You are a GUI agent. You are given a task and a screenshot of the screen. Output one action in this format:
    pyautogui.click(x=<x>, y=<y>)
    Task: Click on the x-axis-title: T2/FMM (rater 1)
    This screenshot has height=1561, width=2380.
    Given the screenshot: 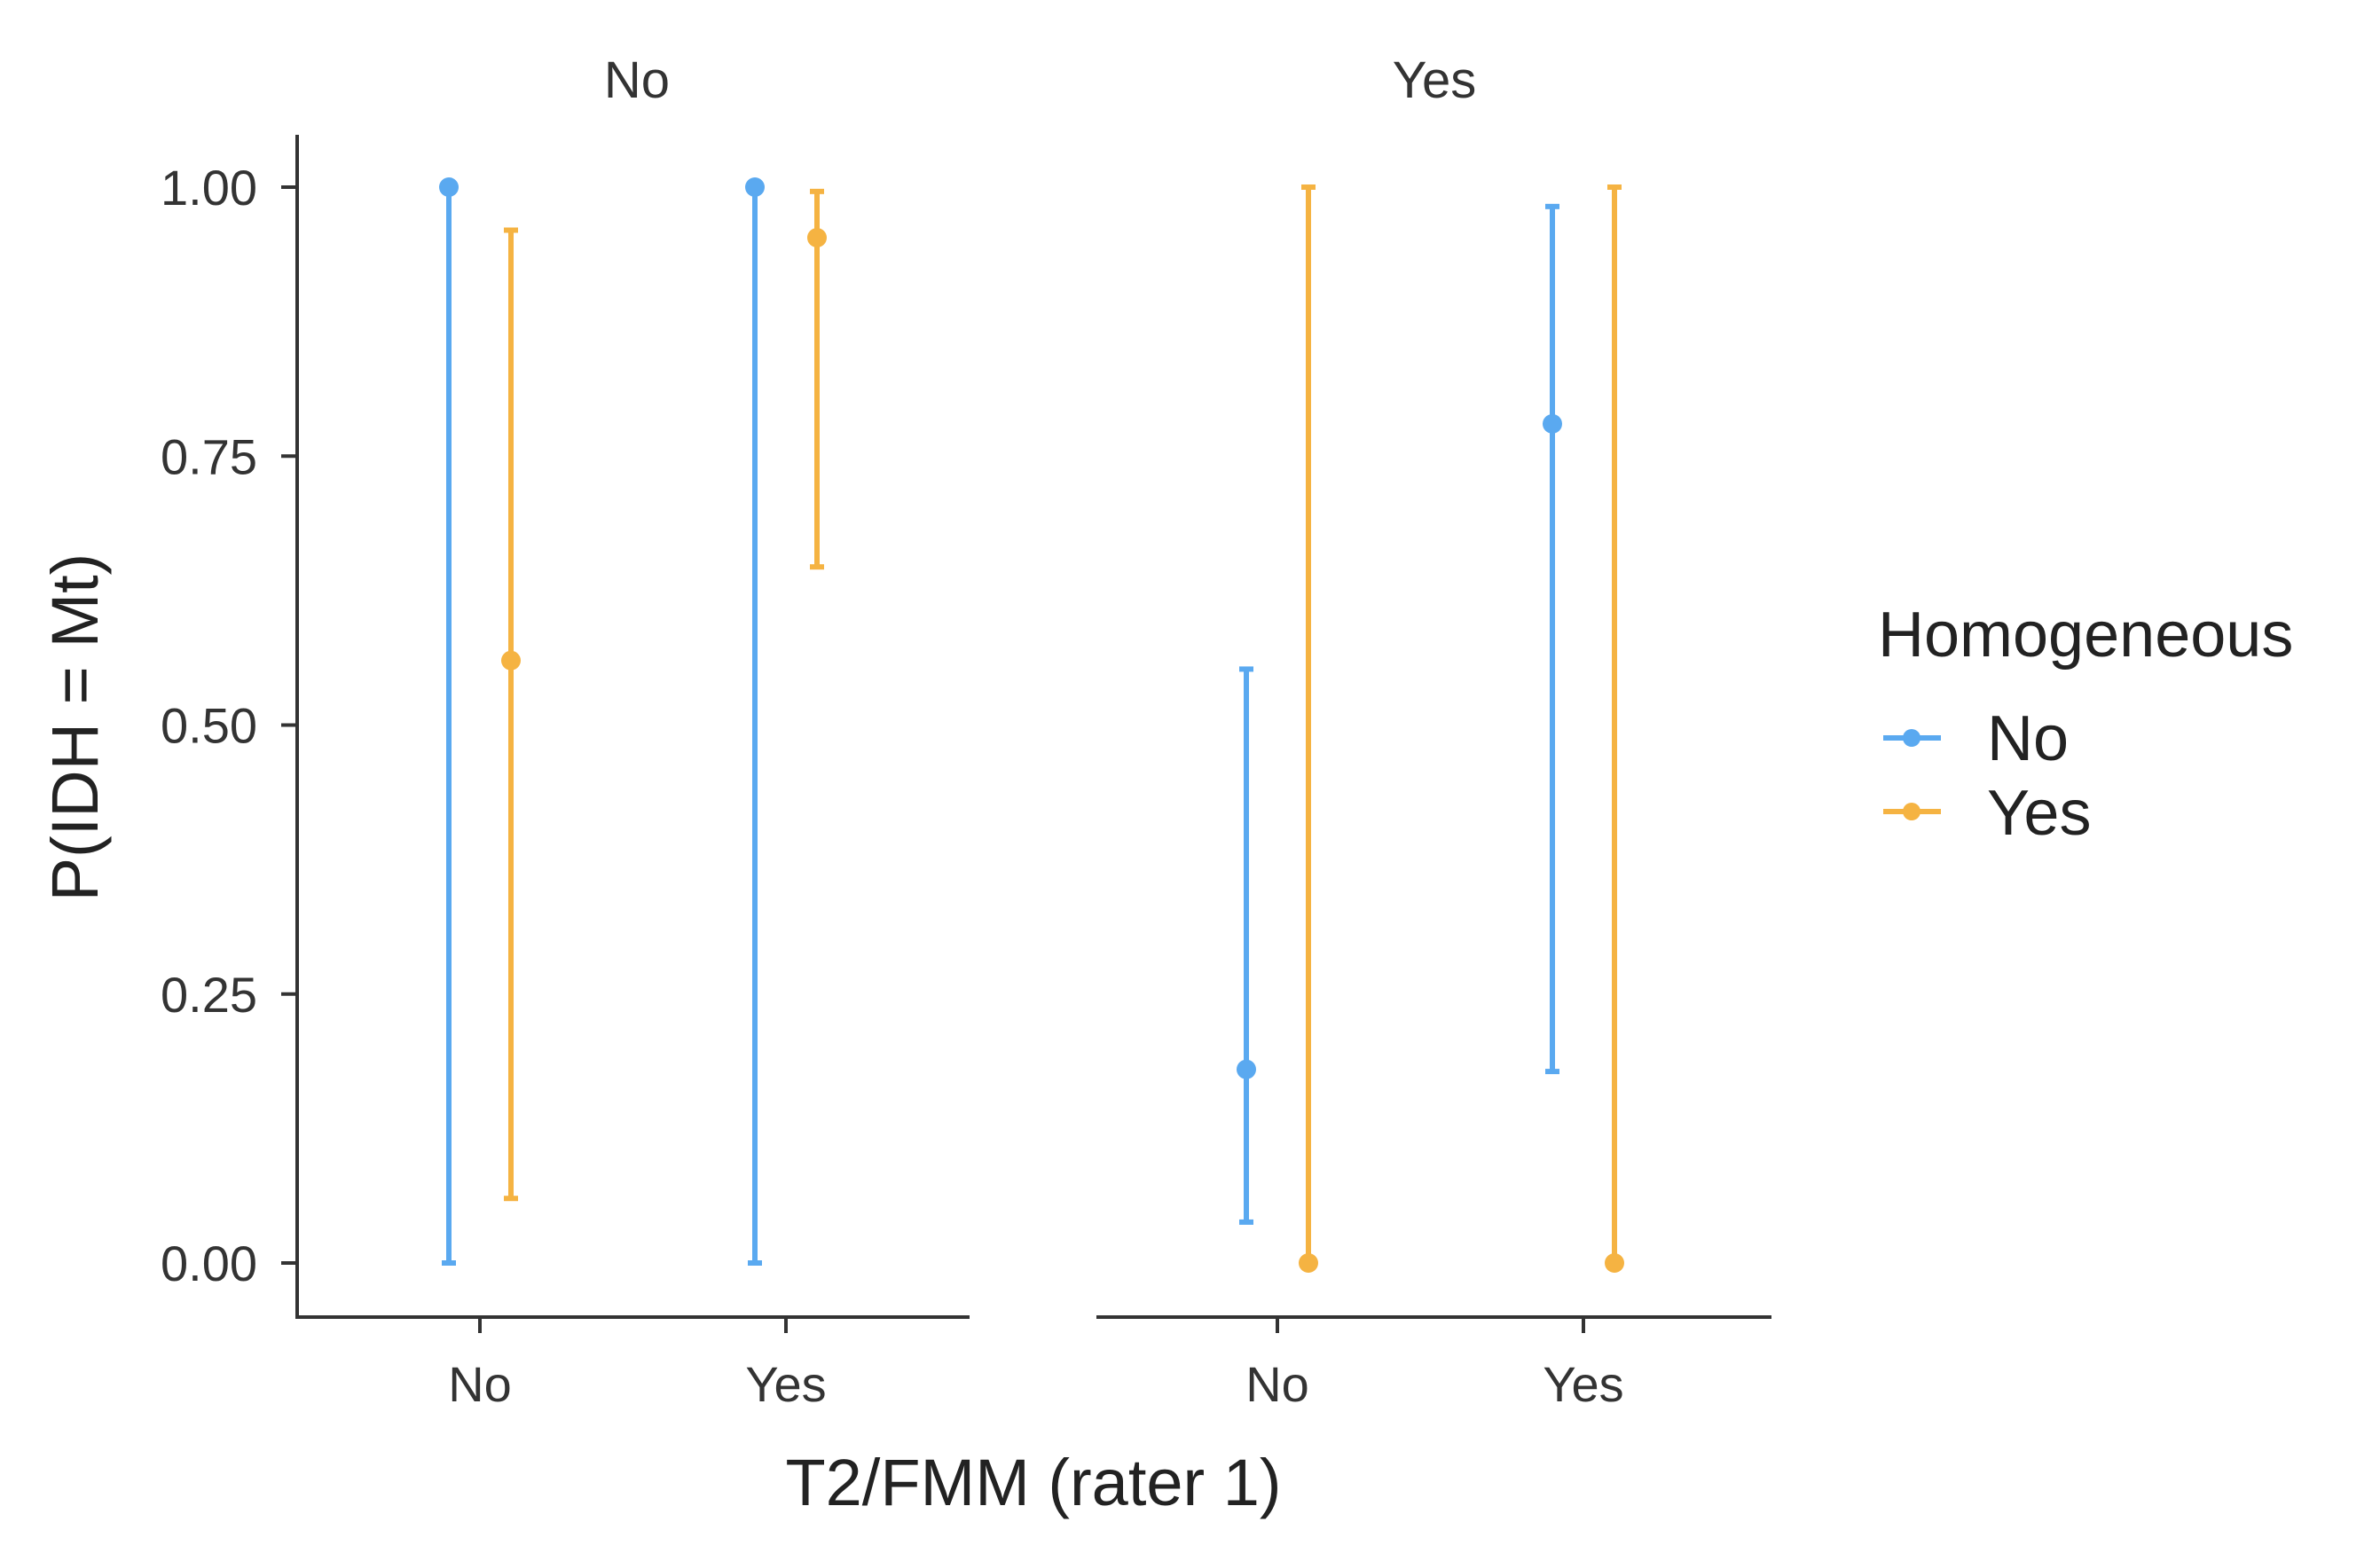 What is the action you would take?
    pyautogui.click(x=1033, y=1482)
    